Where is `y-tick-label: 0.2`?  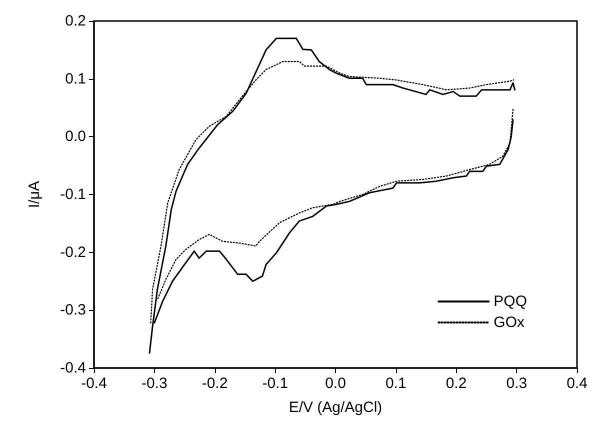 y-tick-label: 0.2 is located at coordinates (75, 21).